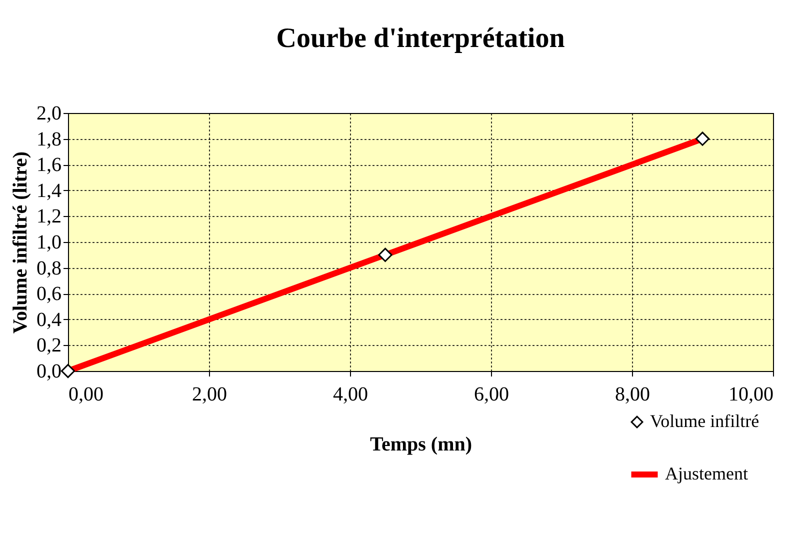  Describe the element at coordinates (751, 395) in the screenshot. I see `x-tick-label: 10,00` at that location.